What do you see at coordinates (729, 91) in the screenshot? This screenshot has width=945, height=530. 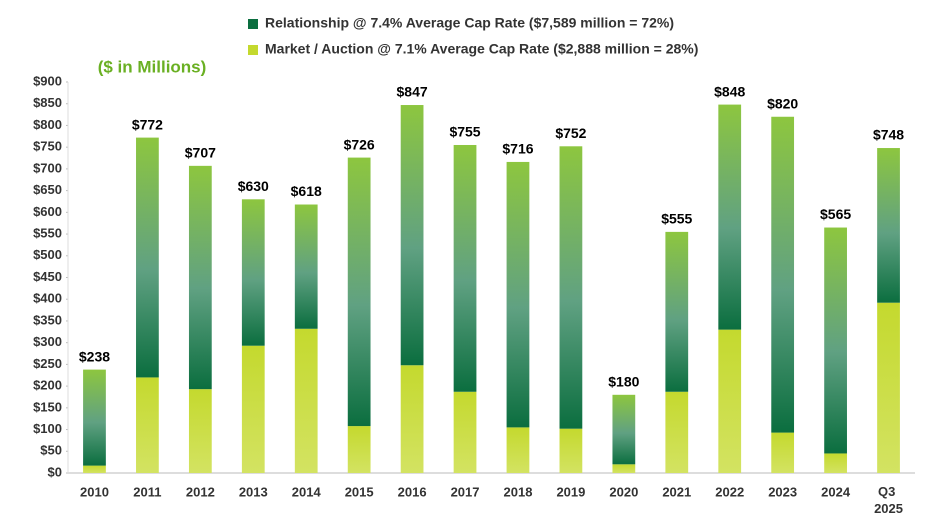 I see `total-label: $848` at bounding box center [729, 91].